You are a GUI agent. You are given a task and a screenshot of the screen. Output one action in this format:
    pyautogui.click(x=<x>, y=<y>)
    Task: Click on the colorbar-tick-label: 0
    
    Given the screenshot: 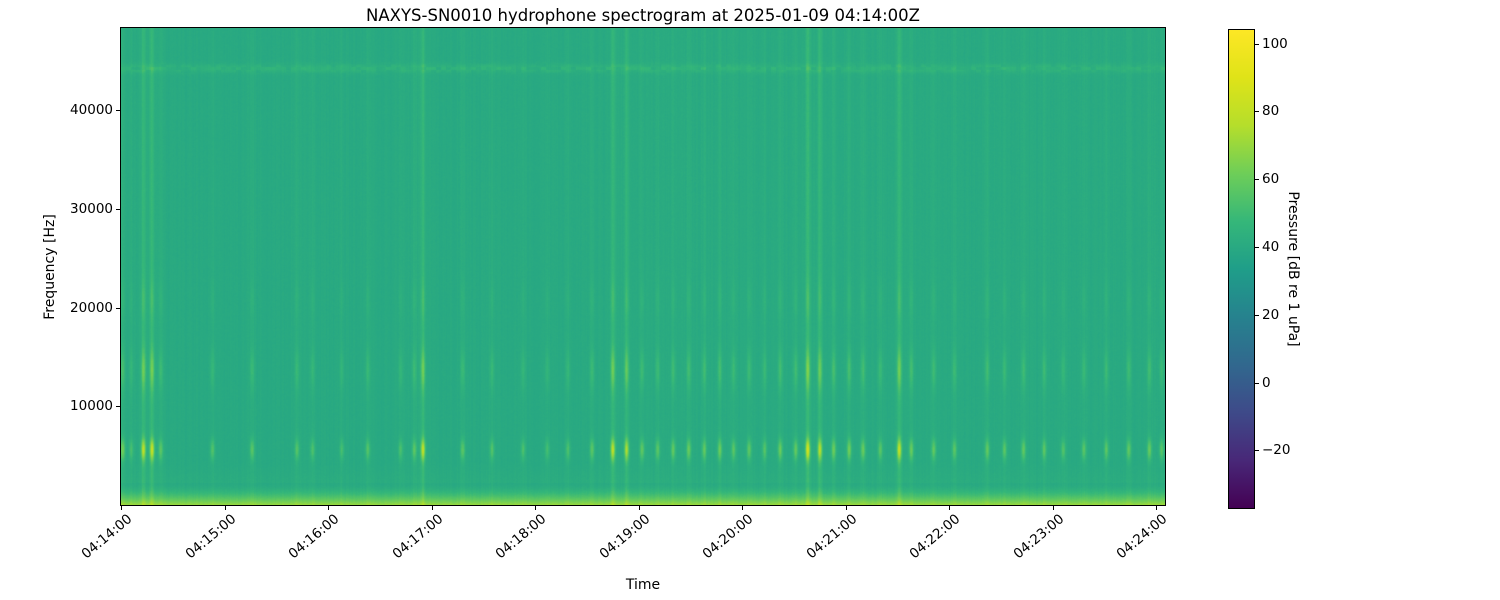 What is the action you would take?
    pyautogui.click(x=1266, y=382)
    